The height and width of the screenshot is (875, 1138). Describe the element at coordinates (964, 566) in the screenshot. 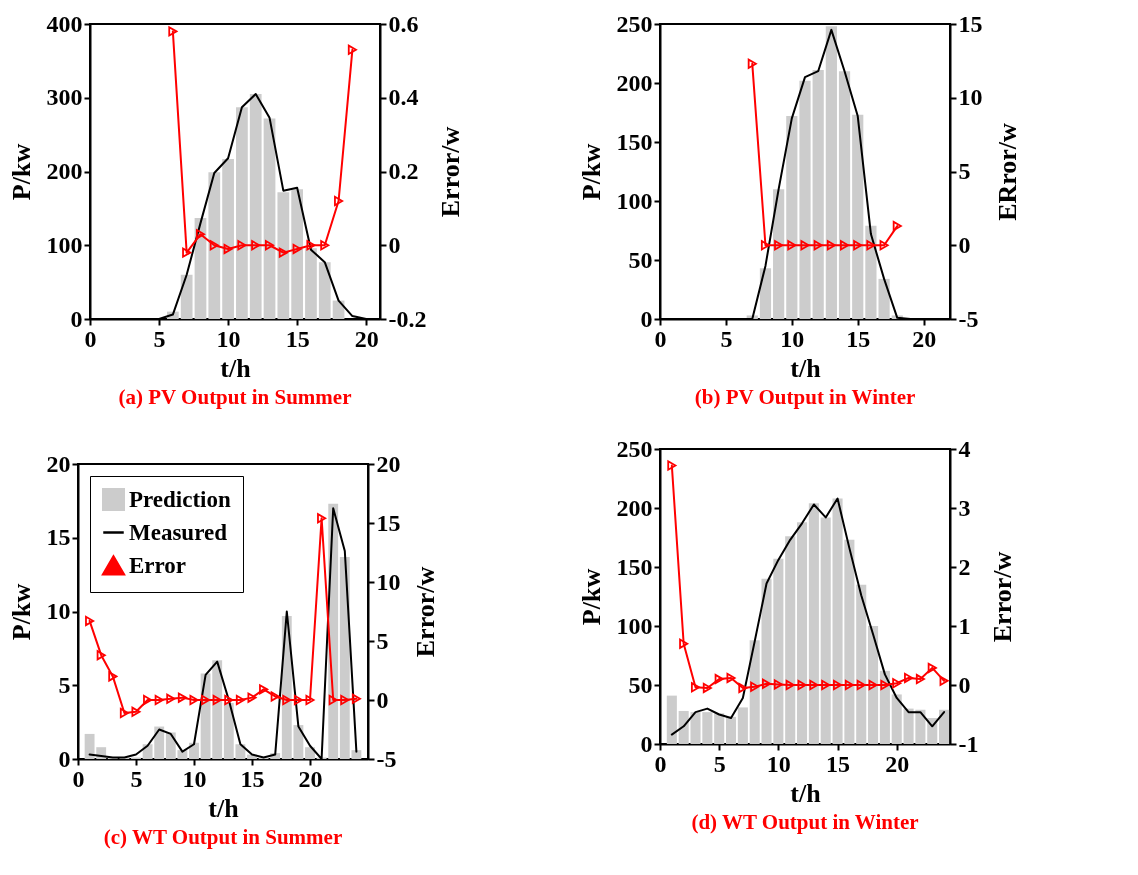

I see `y2-tick-label: 2` at that location.